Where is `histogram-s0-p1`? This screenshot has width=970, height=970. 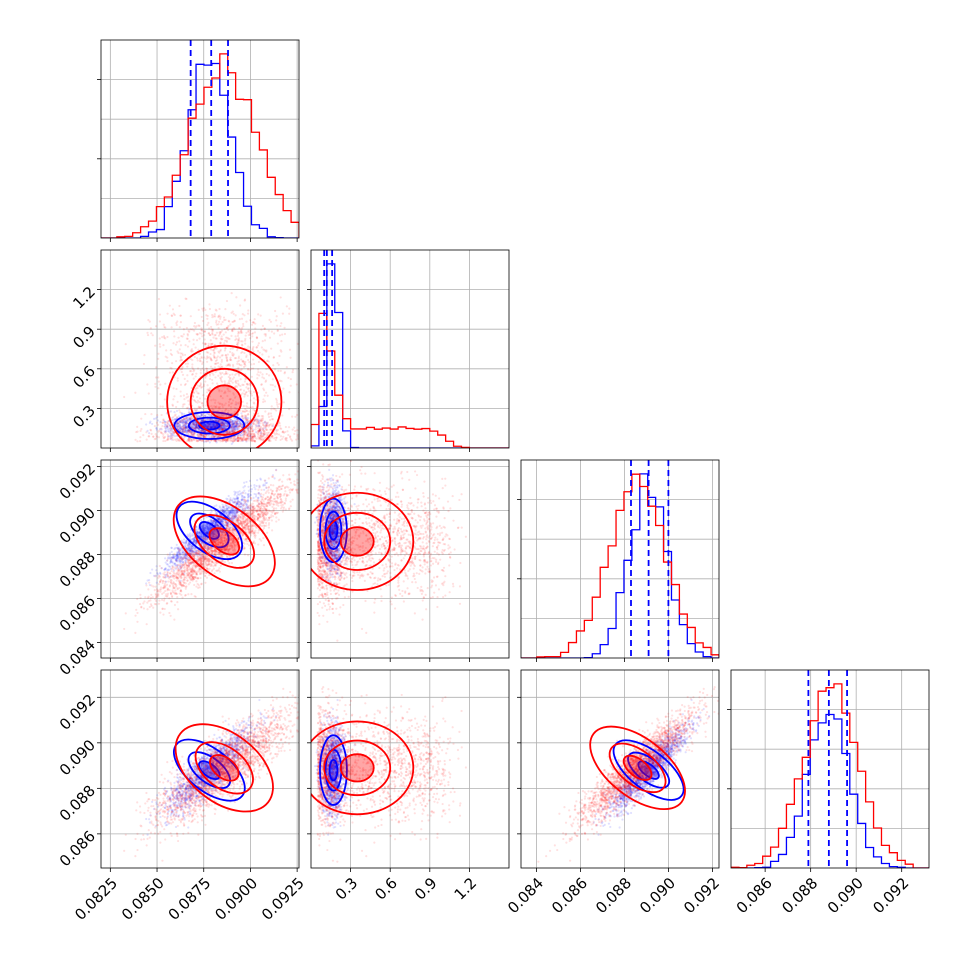
histogram-s0-p1 is located at coordinates (410, 355).